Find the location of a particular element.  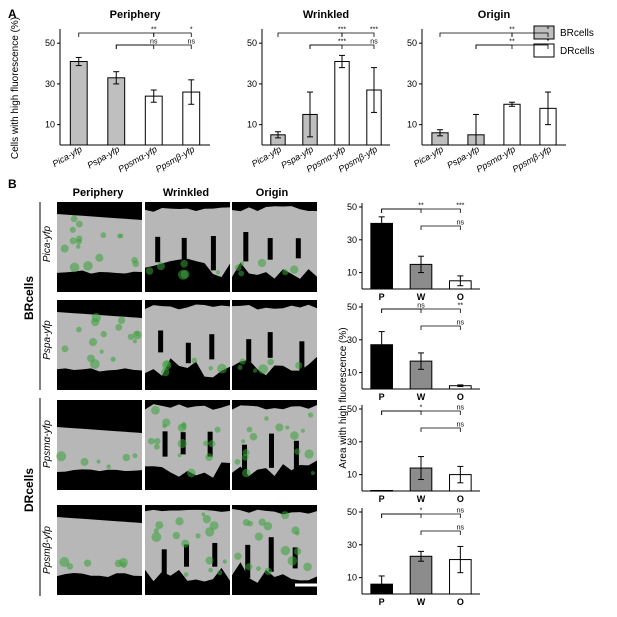

group-label-brcells: BRcells is located at coordinates (29, 298).